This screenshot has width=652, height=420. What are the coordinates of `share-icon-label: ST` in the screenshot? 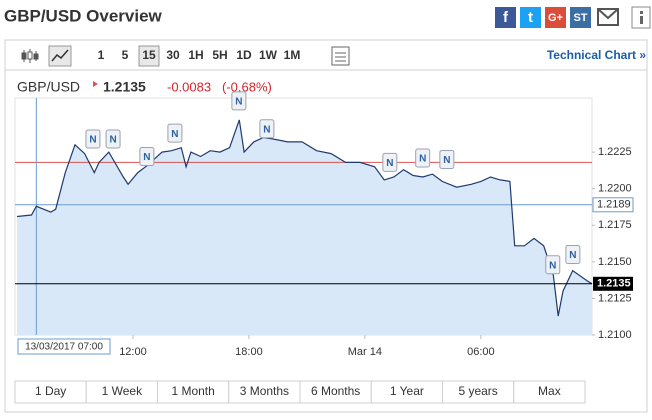 It's located at (580, 18).